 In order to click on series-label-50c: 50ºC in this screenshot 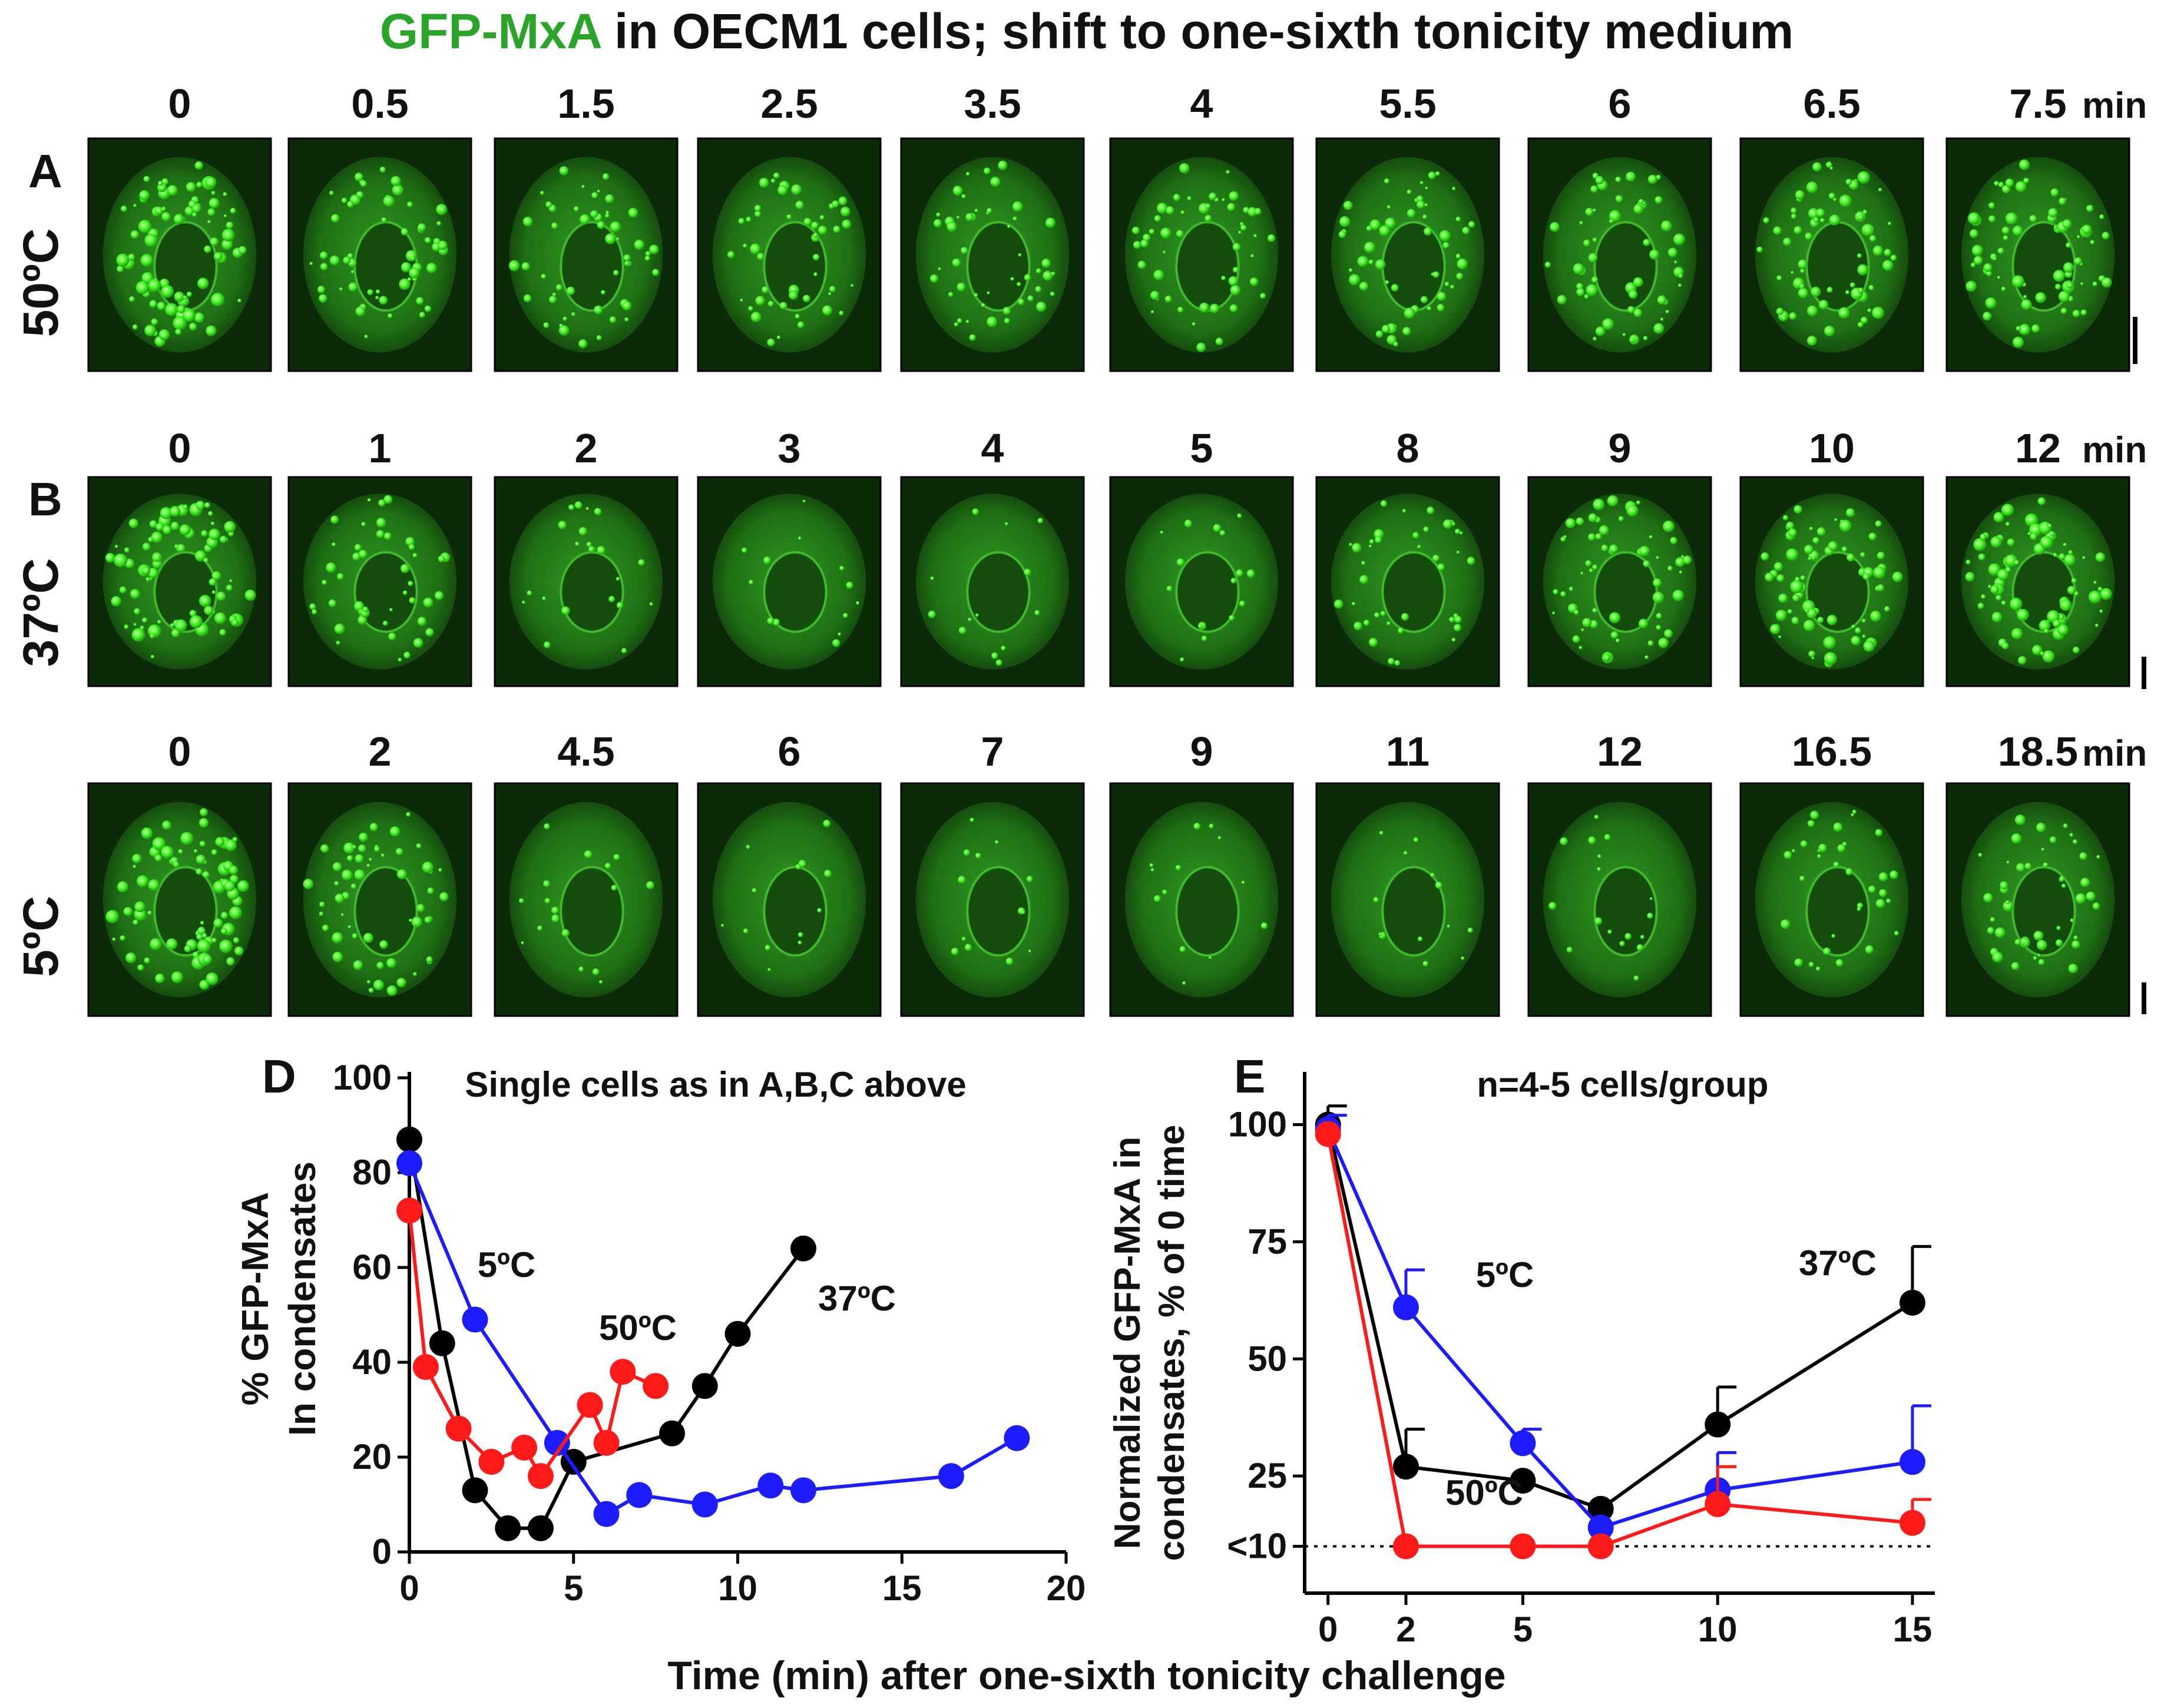, I will do `click(1484, 1492)`.